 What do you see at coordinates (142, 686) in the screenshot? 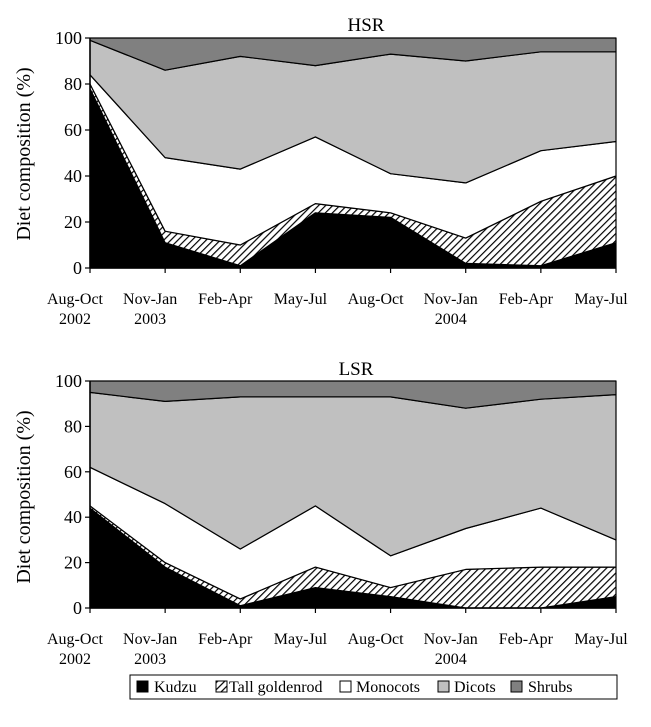
I see `legend-swatch-kudzu` at bounding box center [142, 686].